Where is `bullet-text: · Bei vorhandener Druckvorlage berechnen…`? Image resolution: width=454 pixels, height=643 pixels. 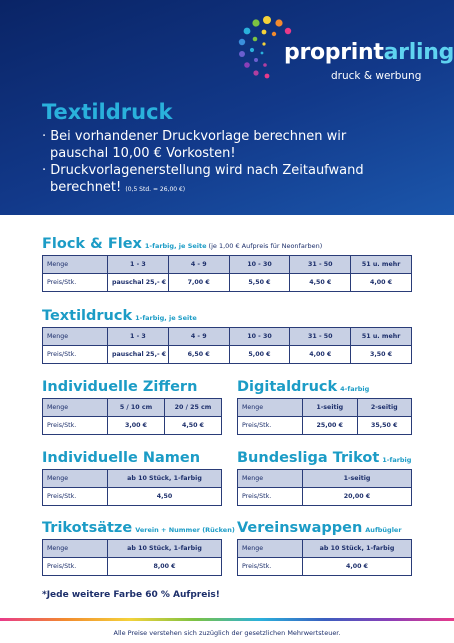 bullet-text: · Bei vorhandener Druckvorlage berechnen… is located at coordinates (194, 145).